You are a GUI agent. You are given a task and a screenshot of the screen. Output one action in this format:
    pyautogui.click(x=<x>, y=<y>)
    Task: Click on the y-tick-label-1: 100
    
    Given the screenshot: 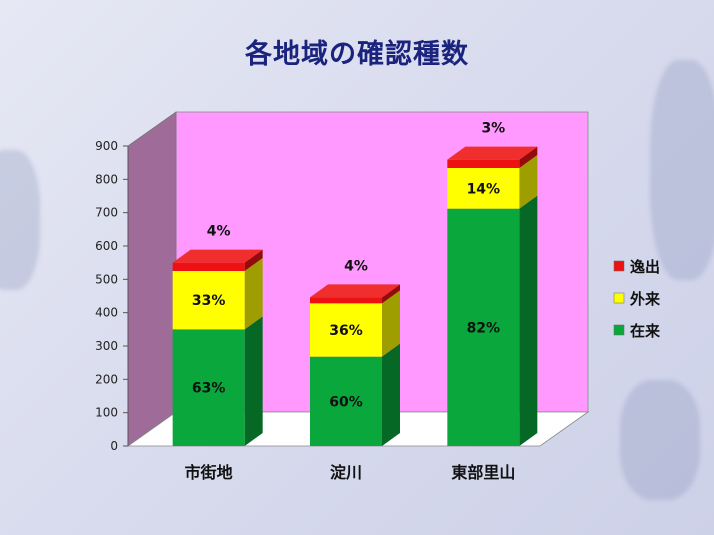 What is the action you would take?
    pyautogui.click(x=106, y=413)
    